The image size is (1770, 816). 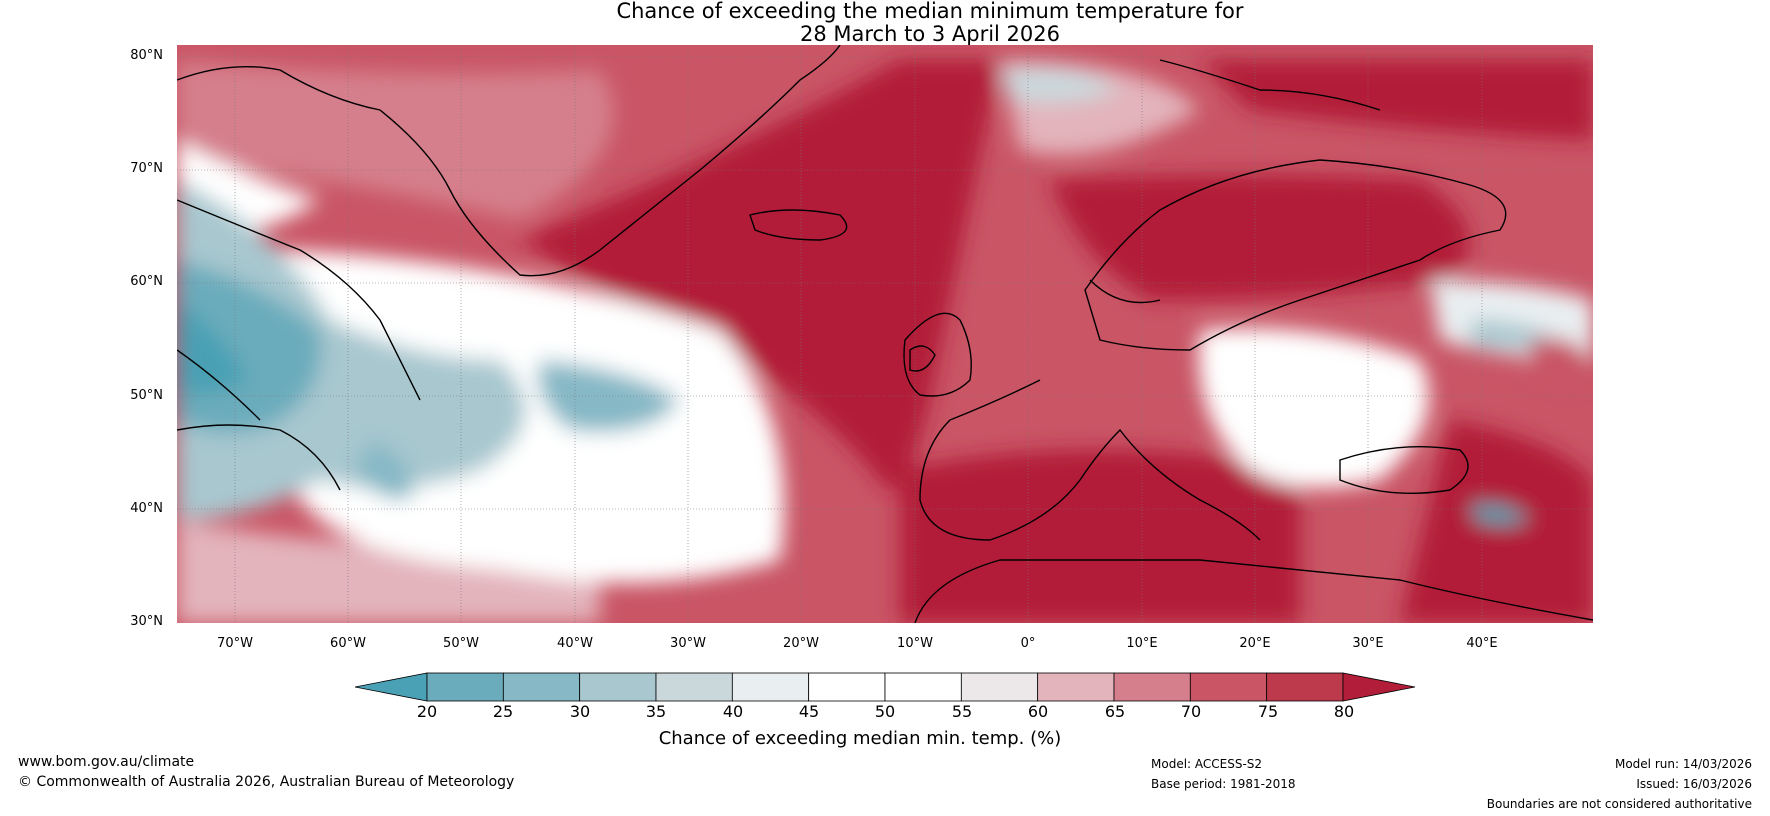 I want to click on lon-label: 50°W, so click(x=461, y=643).